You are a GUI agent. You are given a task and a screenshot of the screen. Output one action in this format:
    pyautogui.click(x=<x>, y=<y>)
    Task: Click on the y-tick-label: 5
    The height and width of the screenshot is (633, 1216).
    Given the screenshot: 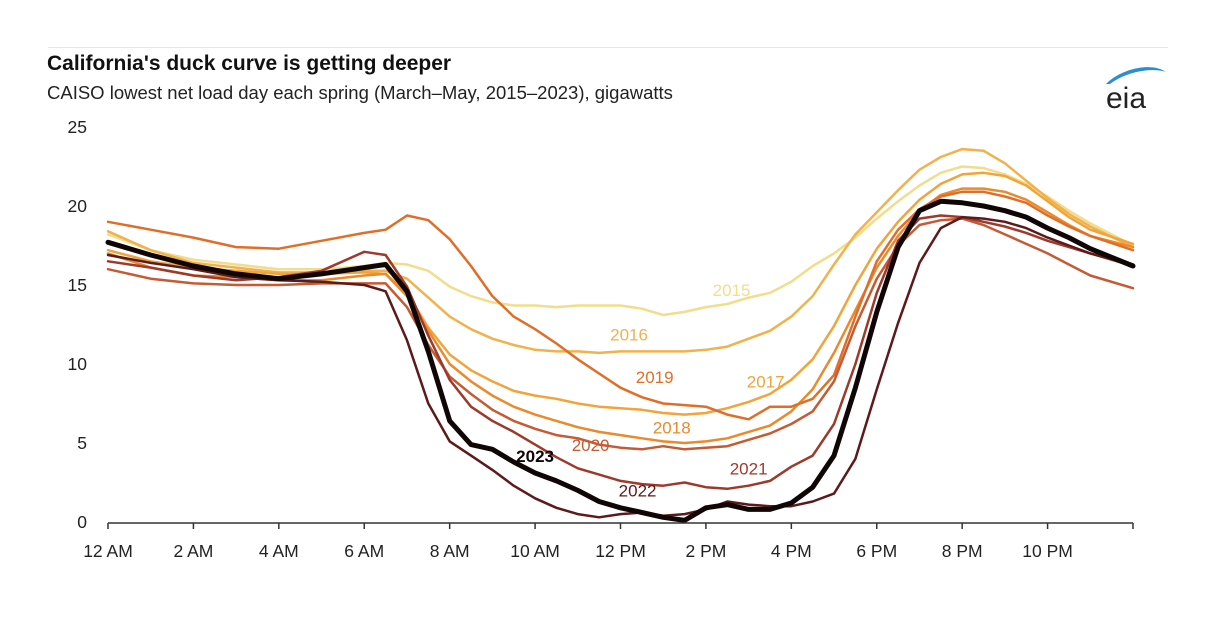 What is the action you would take?
    pyautogui.click(x=82, y=443)
    